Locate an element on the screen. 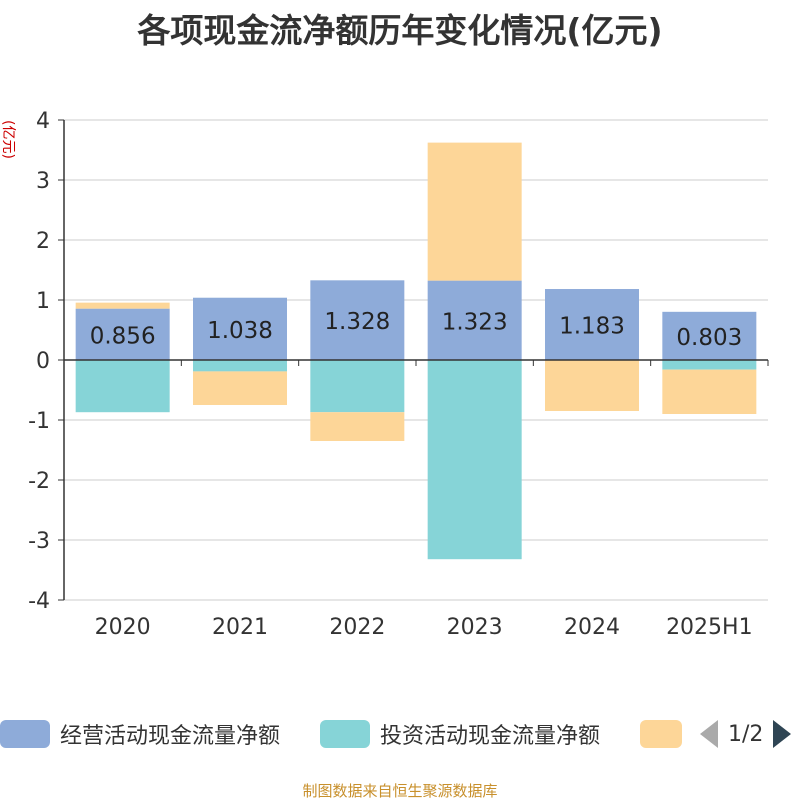 This screenshot has width=800, height=801. legend-item-operating: 经营活动现金流量净额 is located at coordinates (140, 734).